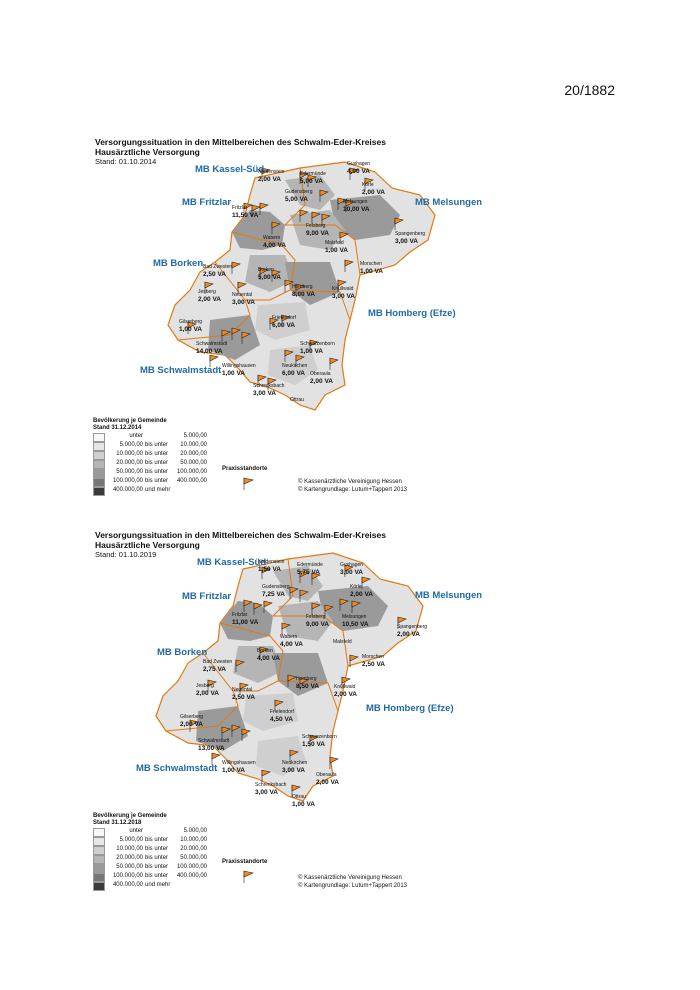 The height and width of the screenshot is (990, 700). Describe the element at coordinates (117, 823) in the screenshot. I see `legend-stand: Stand 31.12.2018` at that location.